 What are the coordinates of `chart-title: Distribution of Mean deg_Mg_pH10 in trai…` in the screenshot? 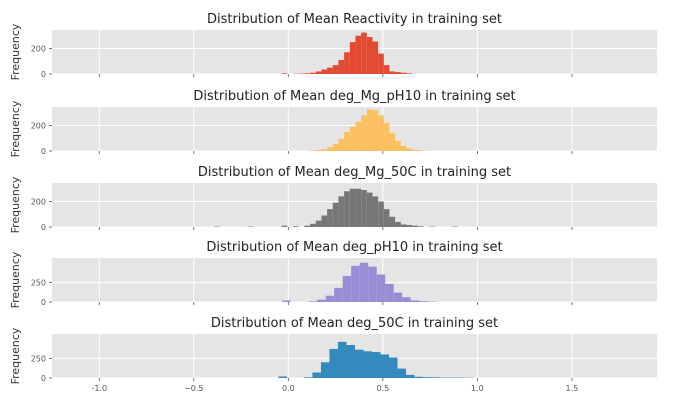 It's located at (354, 96).